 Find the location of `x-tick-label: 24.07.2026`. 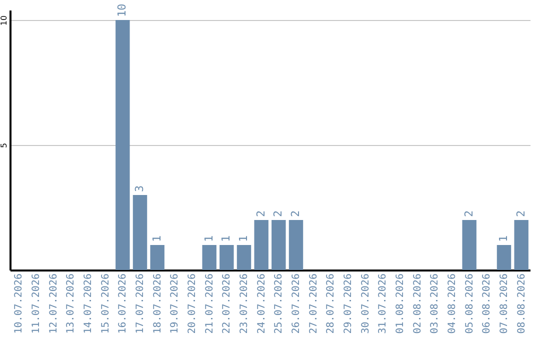

x-tick-label: 24.07.2026 is located at coordinates (262, 304).